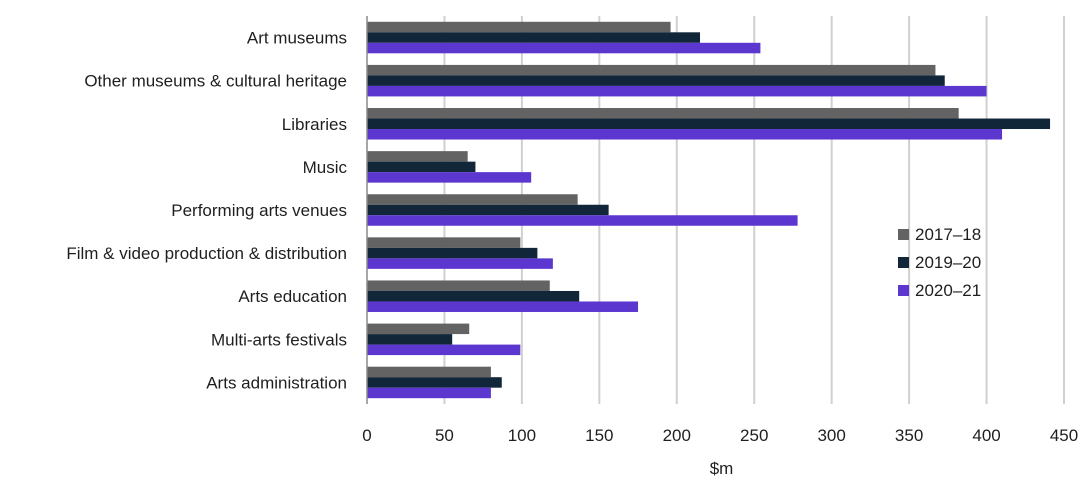 Image resolution: width=1081 pixels, height=480 pixels. What do you see at coordinates (948, 290) in the screenshot?
I see `legend-label: 2020–21` at bounding box center [948, 290].